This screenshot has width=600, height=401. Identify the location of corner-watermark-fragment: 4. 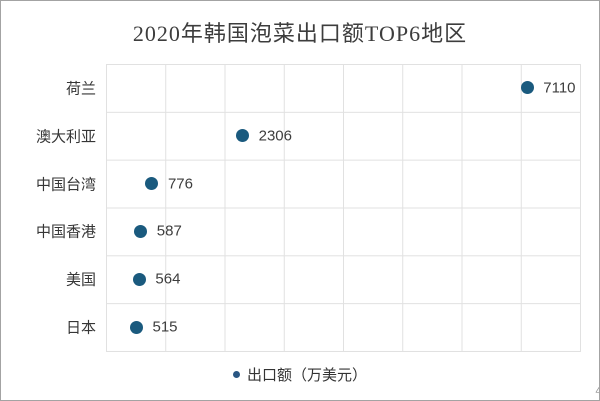
(597, 391).